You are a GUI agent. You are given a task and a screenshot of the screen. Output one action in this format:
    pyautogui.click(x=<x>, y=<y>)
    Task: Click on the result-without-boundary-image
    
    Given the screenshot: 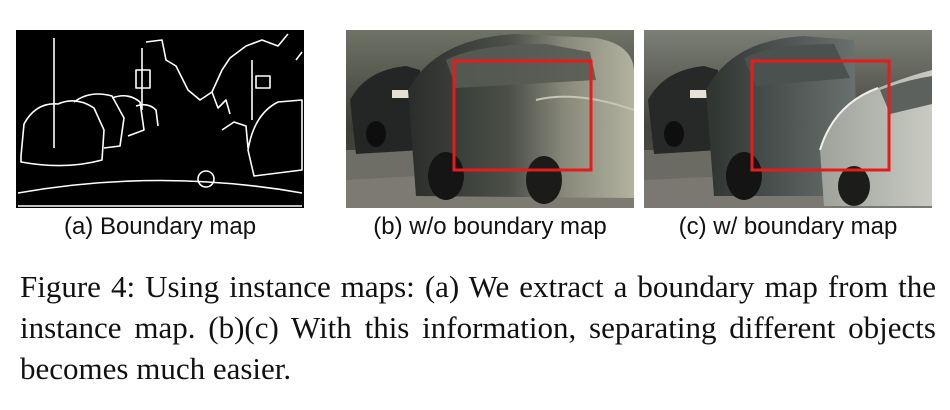 What is the action you would take?
    pyautogui.click(x=490, y=119)
    